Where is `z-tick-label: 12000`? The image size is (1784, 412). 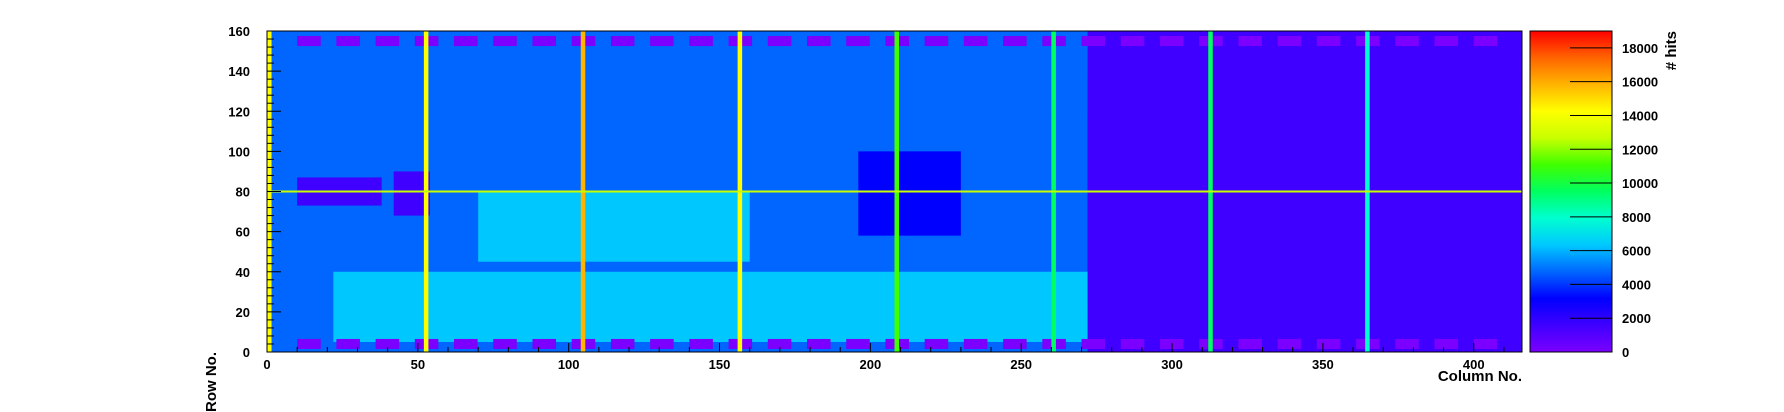
z-tick-label: 12000 is located at coordinates (1640, 149).